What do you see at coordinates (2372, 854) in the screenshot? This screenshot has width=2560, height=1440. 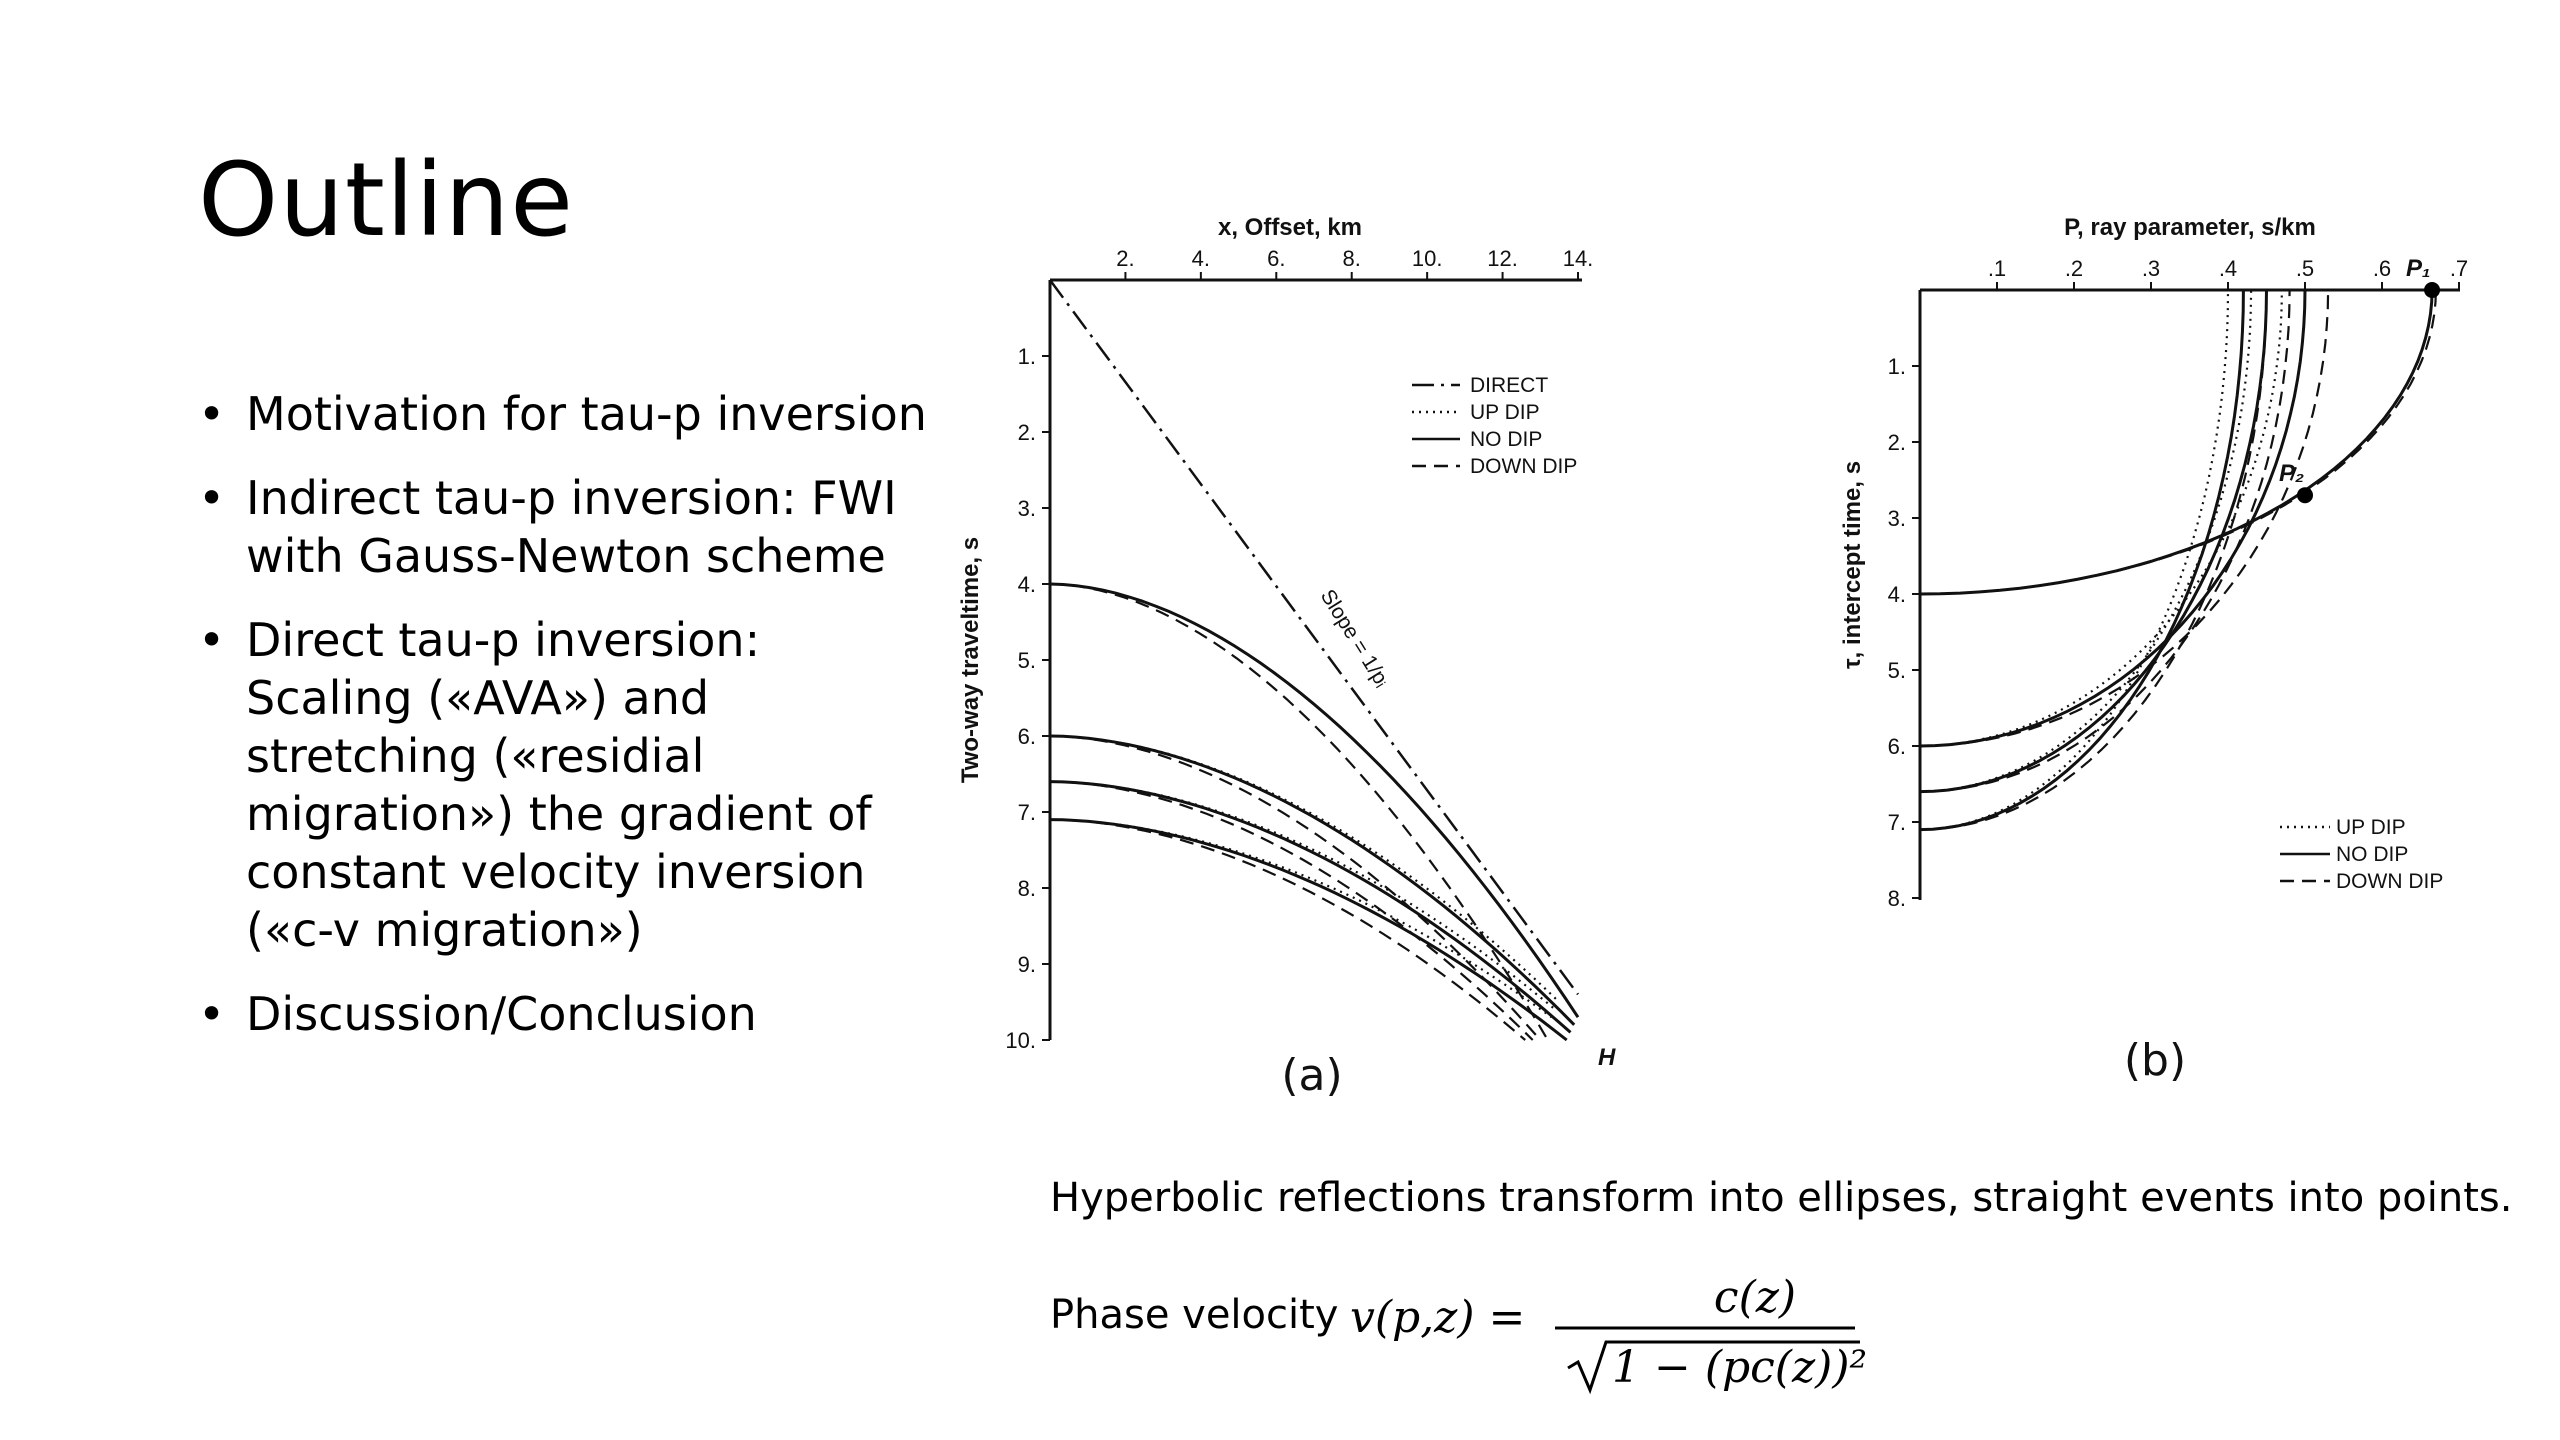 I see `chart-b-legend-label: NO DIP` at bounding box center [2372, 854].